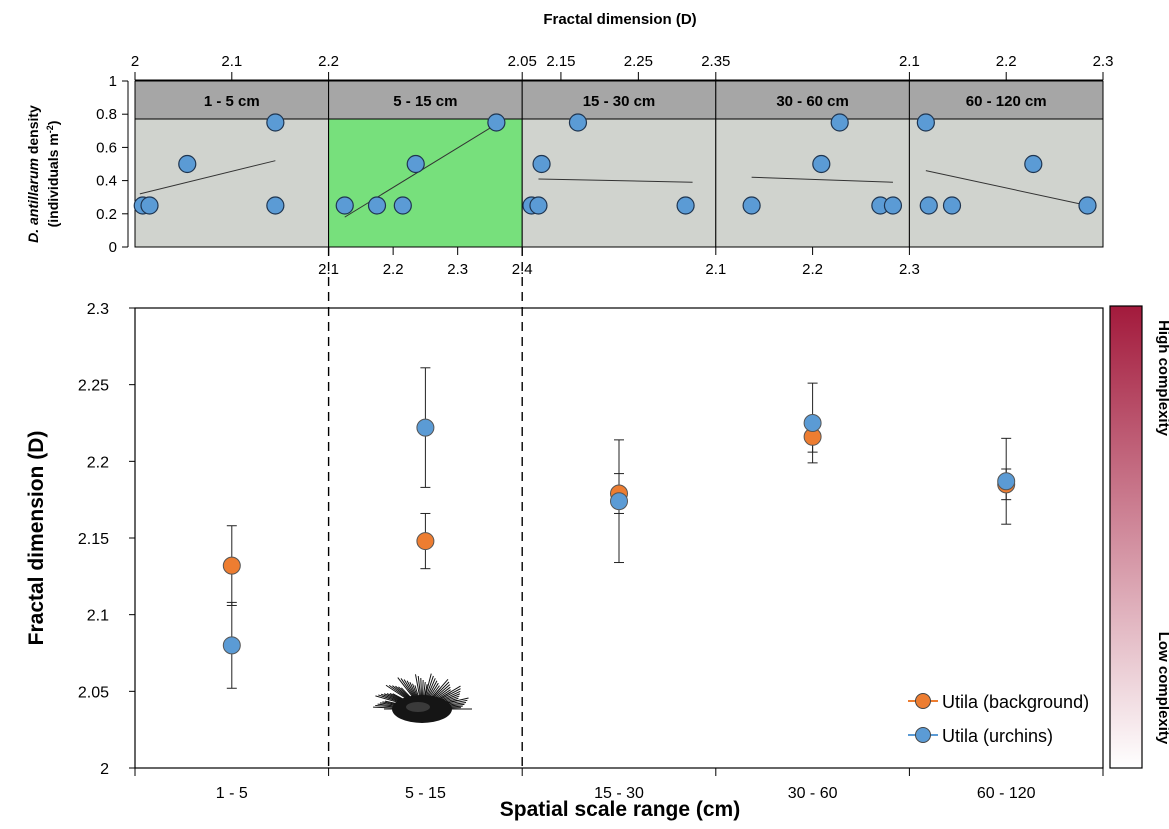 The width and height of the screenshot is (1169, 829). I want to click on top-y-axis-species: D. antillarum, so click(33, 200).